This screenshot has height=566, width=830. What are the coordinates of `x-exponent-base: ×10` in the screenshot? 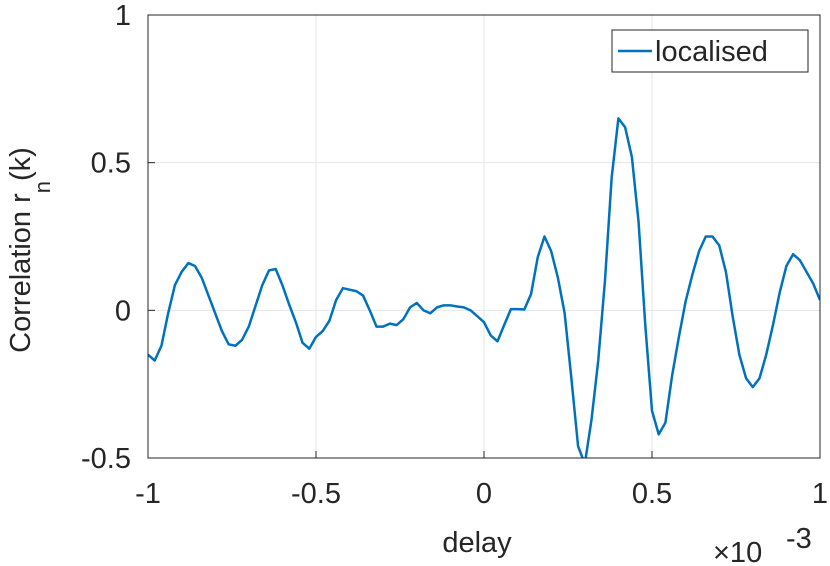 It's located at (737, 551).